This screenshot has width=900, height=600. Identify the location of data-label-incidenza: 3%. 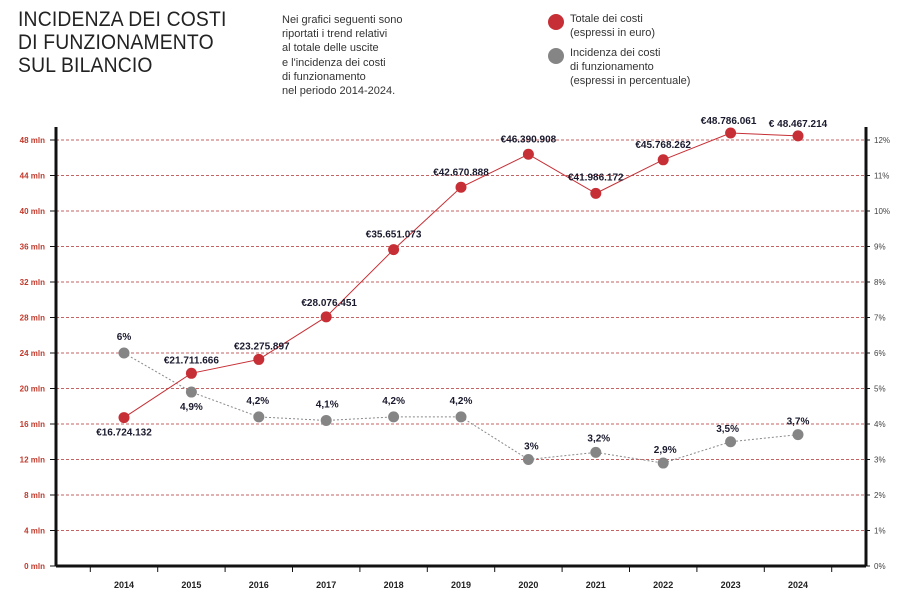
(531, 447).